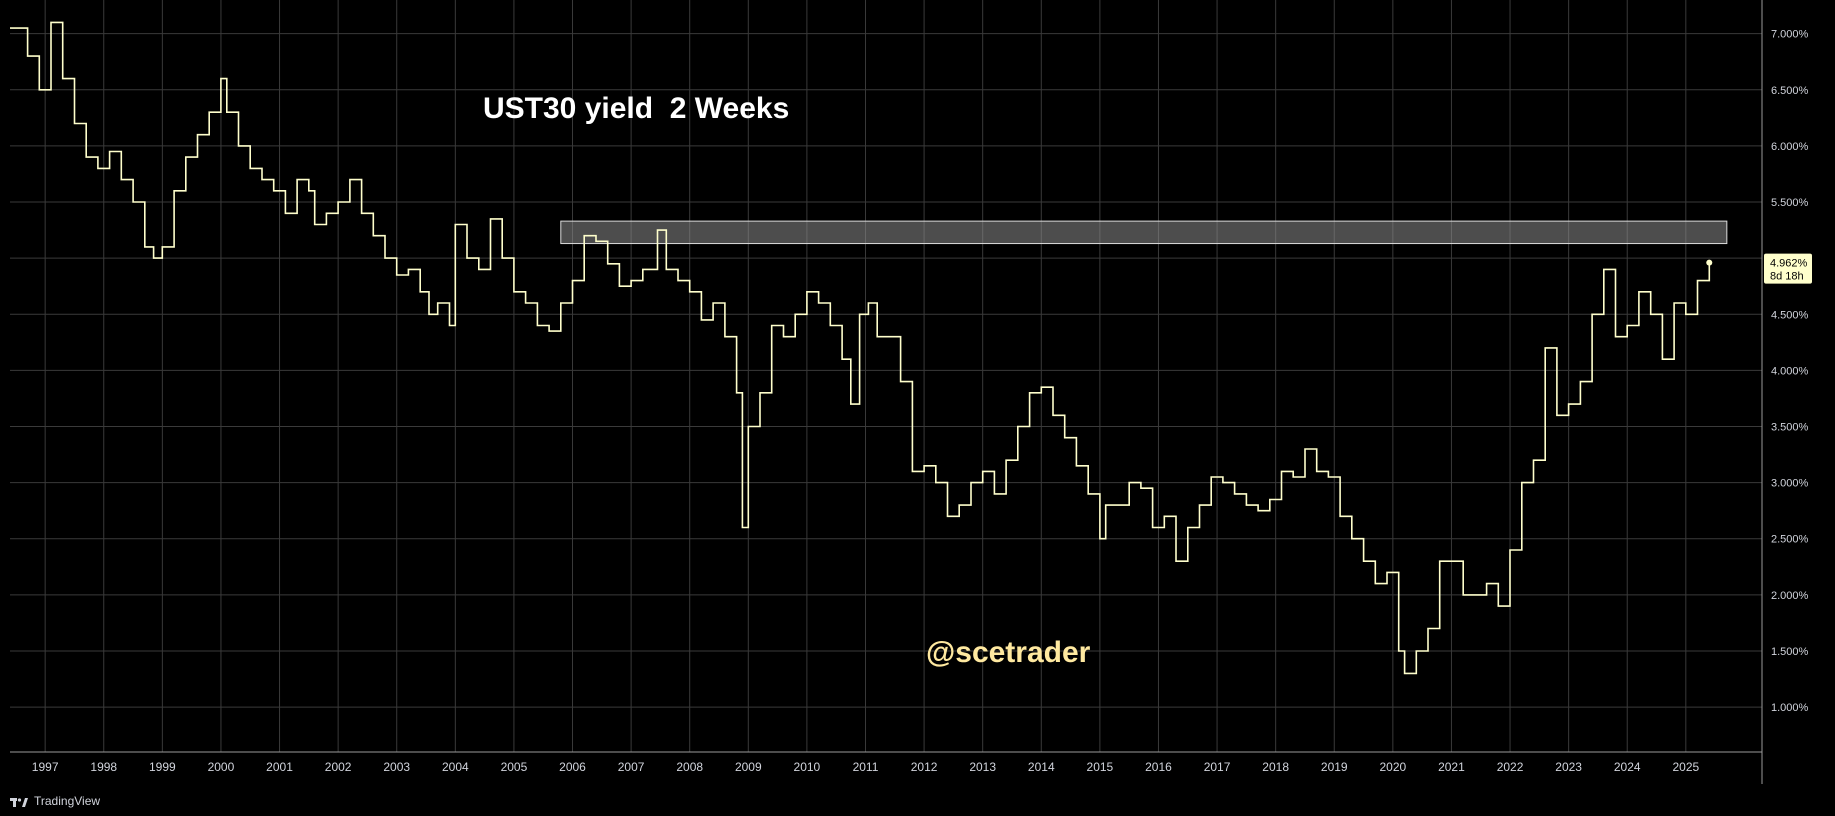  I want to click on x-tick-label: 2020, so click(1392, 767).